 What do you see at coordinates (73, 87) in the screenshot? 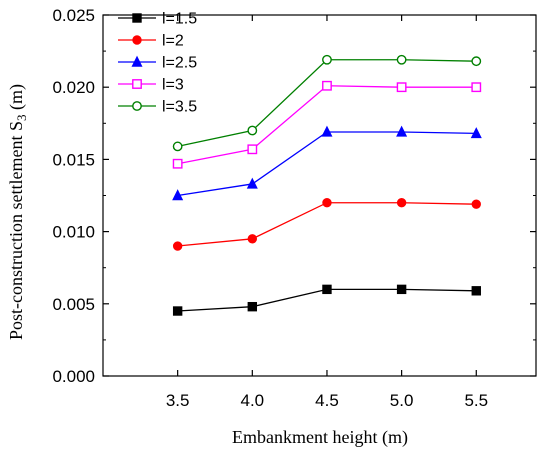
I see `y-tick-label: 0.020` at bounding box center [73, 87].